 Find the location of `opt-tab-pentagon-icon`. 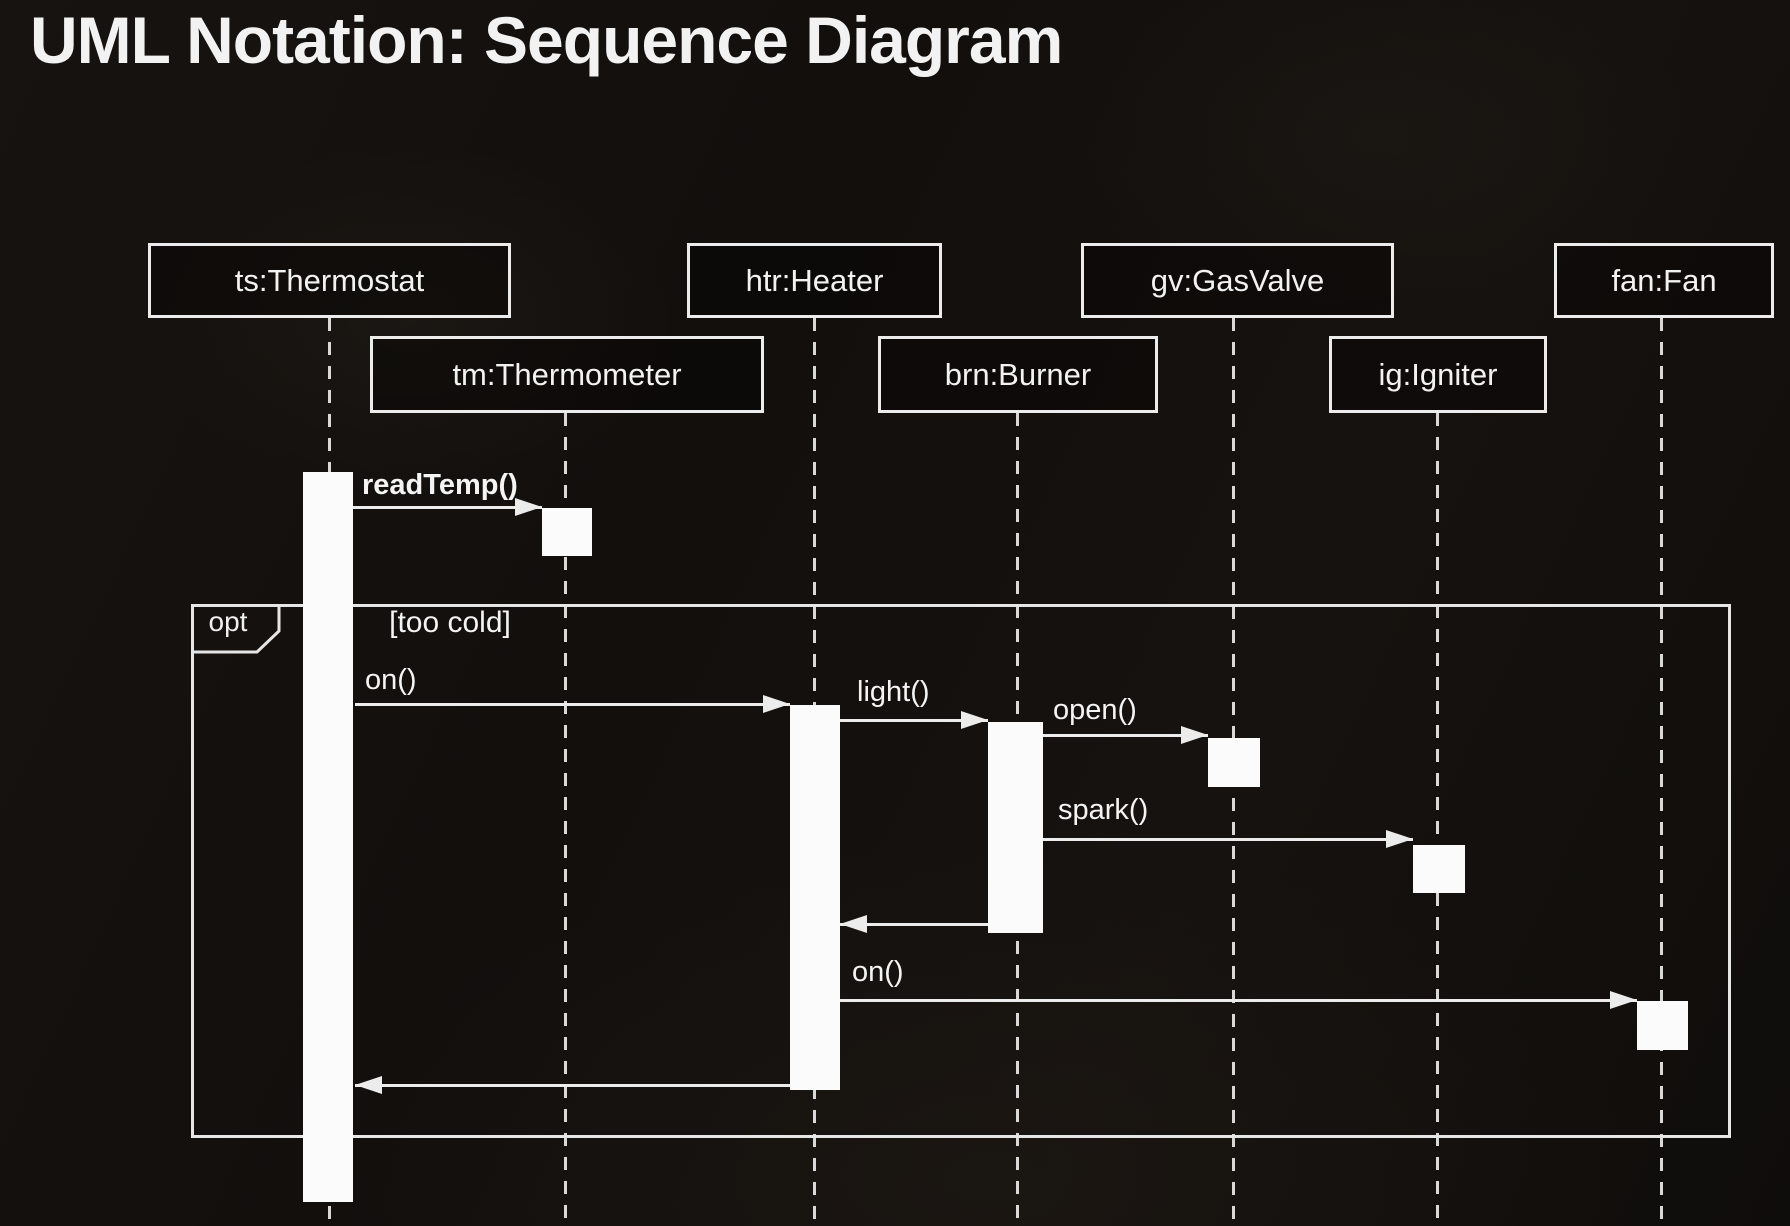

opt-tab-pentagon-icon is located at coordinates (236, 629).